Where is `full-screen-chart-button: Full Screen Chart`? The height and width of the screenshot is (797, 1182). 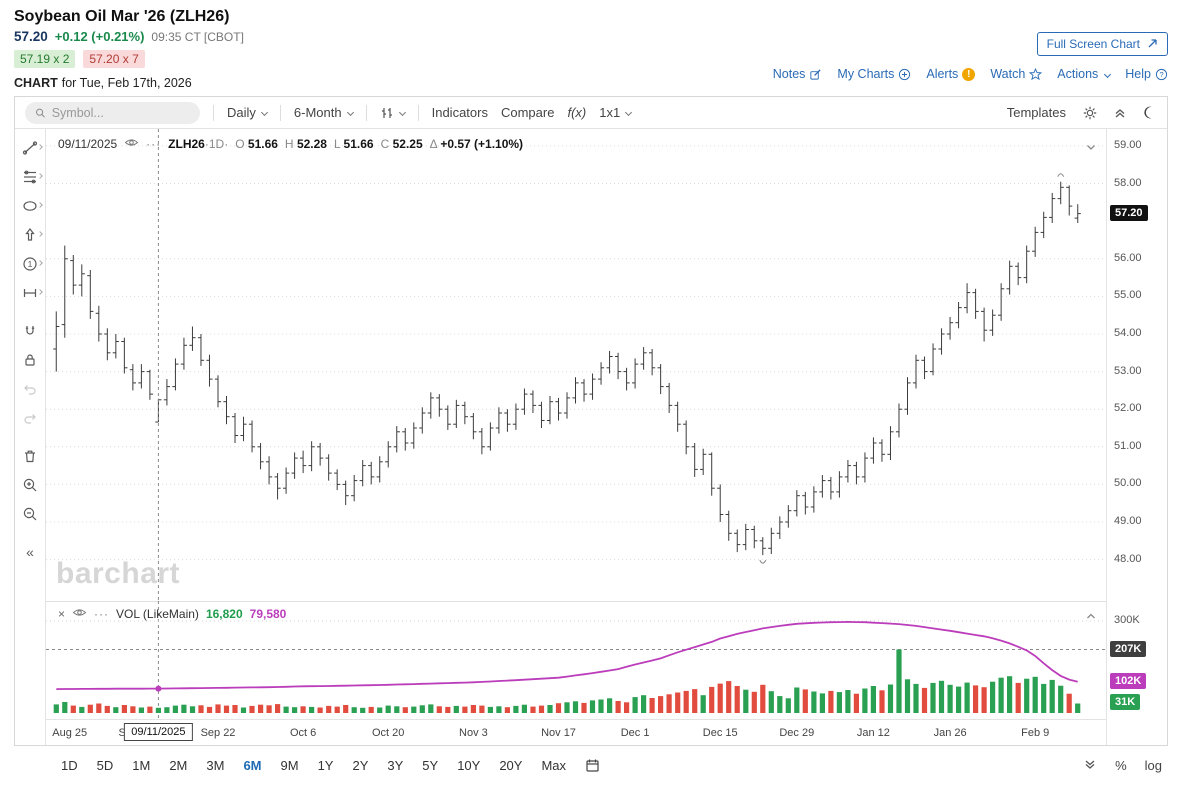
full-screen-chart-button: Full Screen Chart is located at coordinates (1102, 44).